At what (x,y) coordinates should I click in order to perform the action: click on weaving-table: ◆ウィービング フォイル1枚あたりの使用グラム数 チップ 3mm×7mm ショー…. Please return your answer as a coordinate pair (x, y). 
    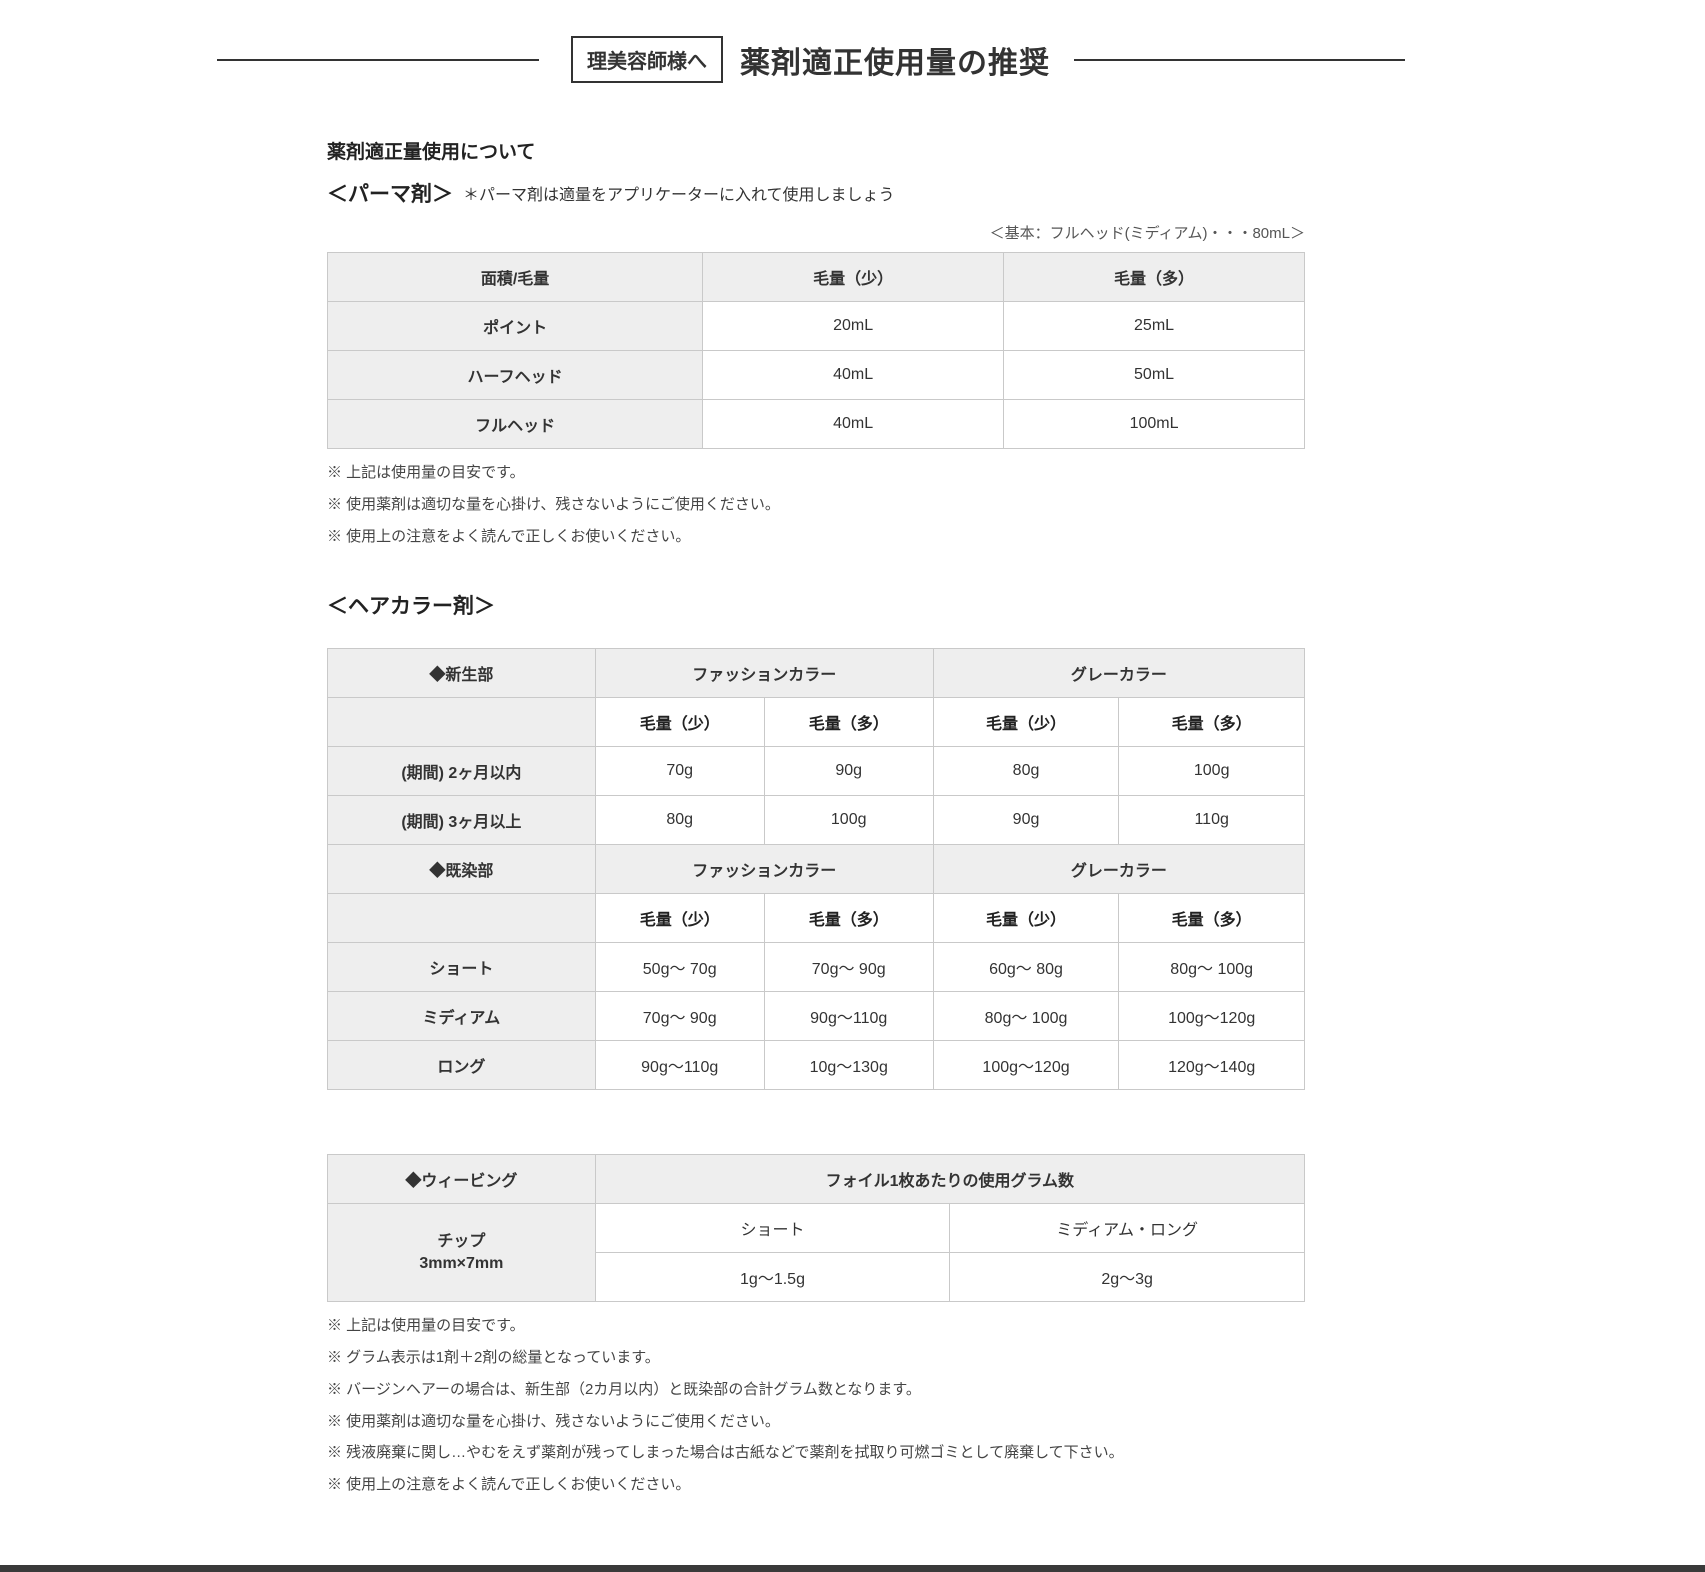
    Looking at the image, I should click on (816, 1228).